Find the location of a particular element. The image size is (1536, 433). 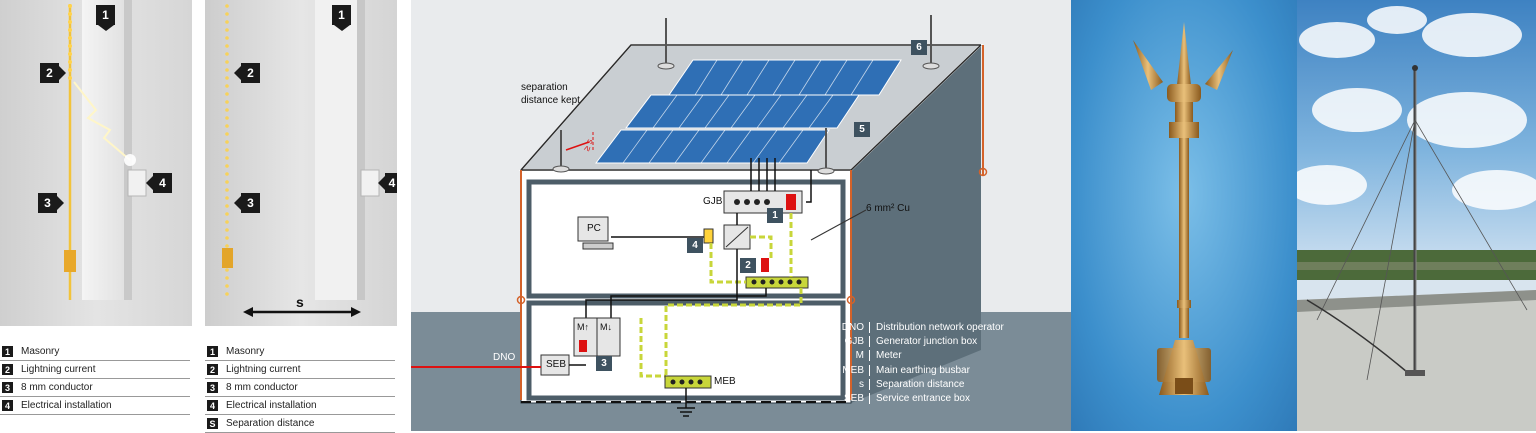

key-desc: Service entrance box is located at coordinates (923, 399).